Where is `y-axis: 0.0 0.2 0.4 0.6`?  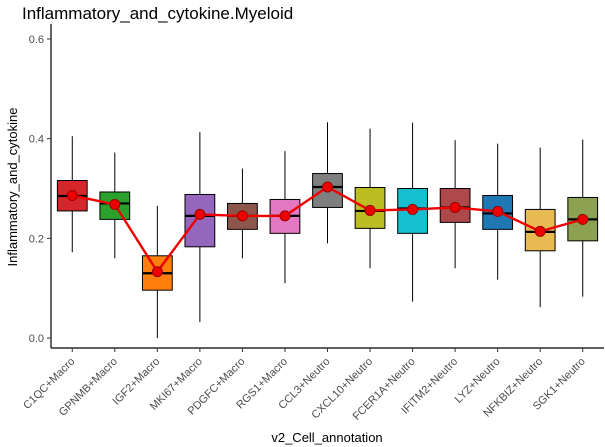 y-axis: 0.0 0.2 0.4 0.6 is located at coordinates (40, 186).